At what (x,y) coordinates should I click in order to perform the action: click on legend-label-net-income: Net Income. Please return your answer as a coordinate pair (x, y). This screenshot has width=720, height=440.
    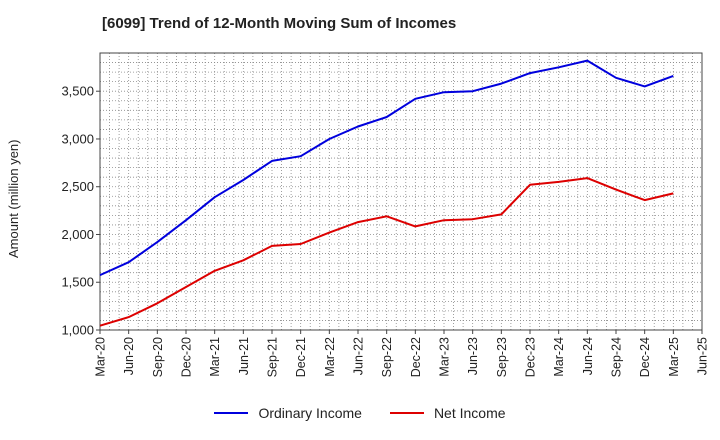
    Looking at the image, I should click on (469, 413).